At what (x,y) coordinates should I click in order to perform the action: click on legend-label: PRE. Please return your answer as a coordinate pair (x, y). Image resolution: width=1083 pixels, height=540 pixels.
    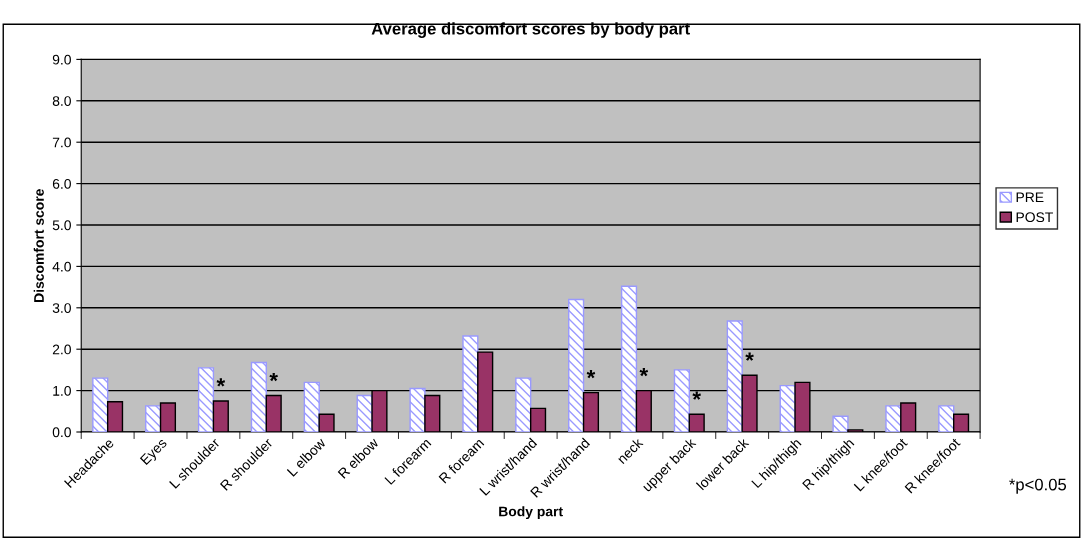
    Looking at the image, I should click on (1030, 197).